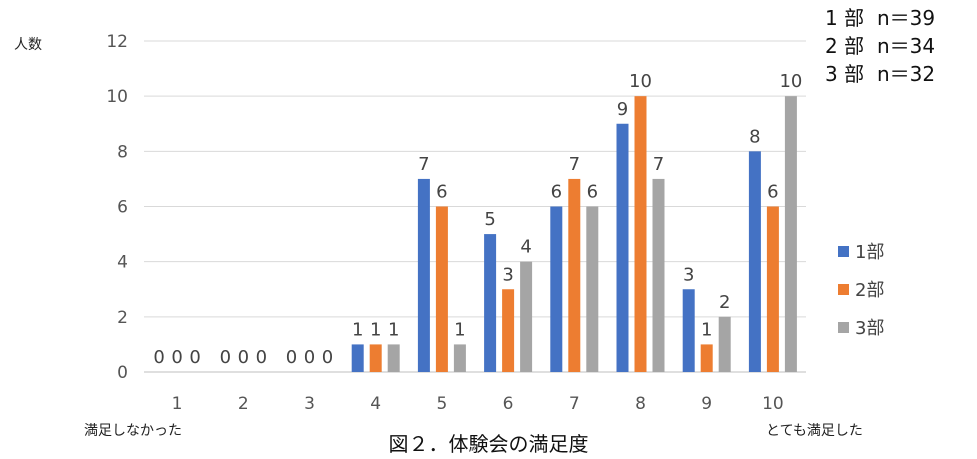  I want to click on legend: 1部 2部 3部, so click(861, 289).